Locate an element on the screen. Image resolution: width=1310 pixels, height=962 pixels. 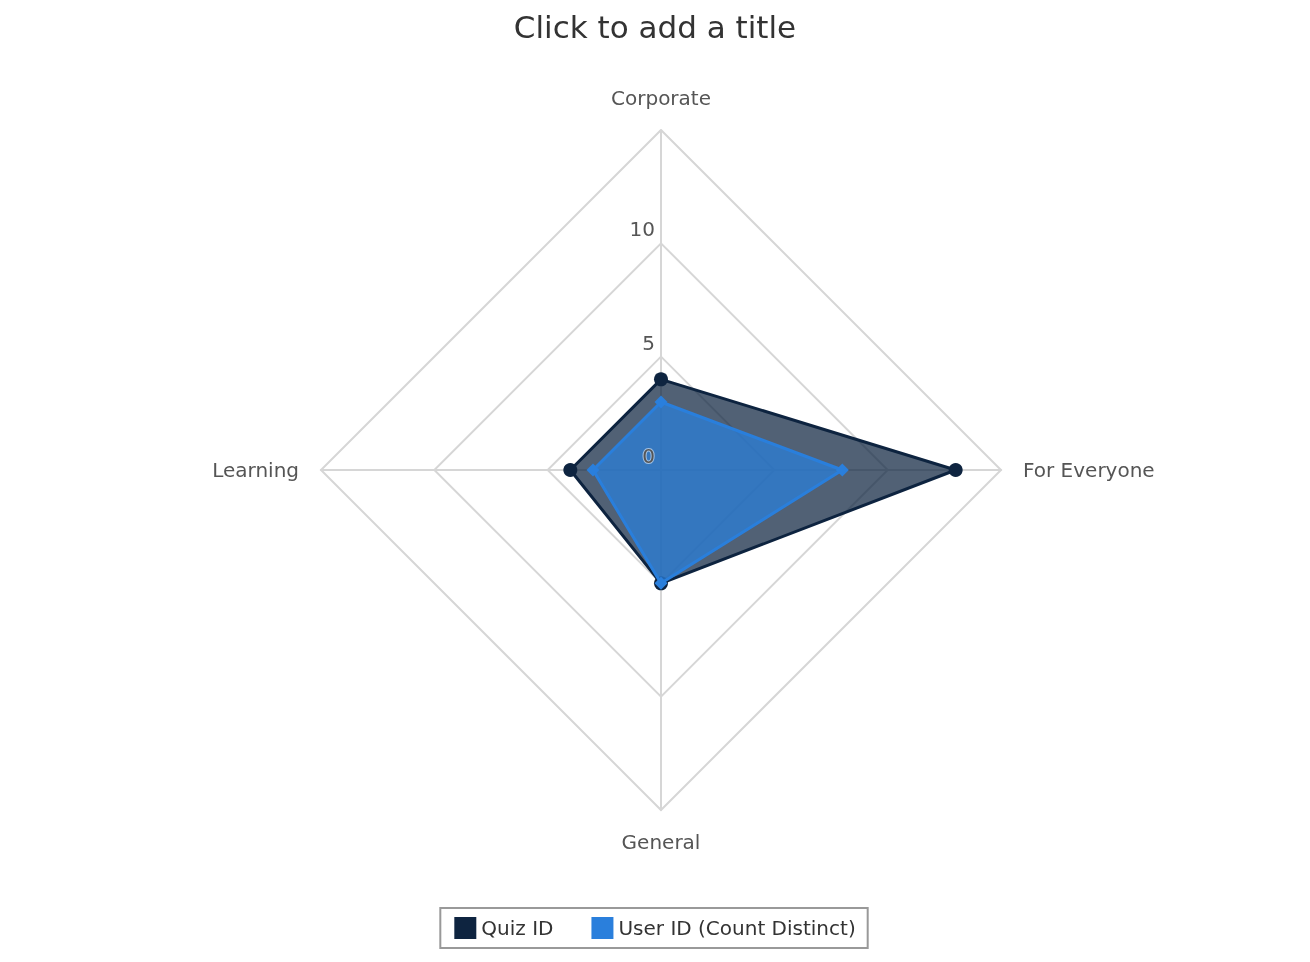
chart-title: Click to add a title is located at coordinates (655, 26).